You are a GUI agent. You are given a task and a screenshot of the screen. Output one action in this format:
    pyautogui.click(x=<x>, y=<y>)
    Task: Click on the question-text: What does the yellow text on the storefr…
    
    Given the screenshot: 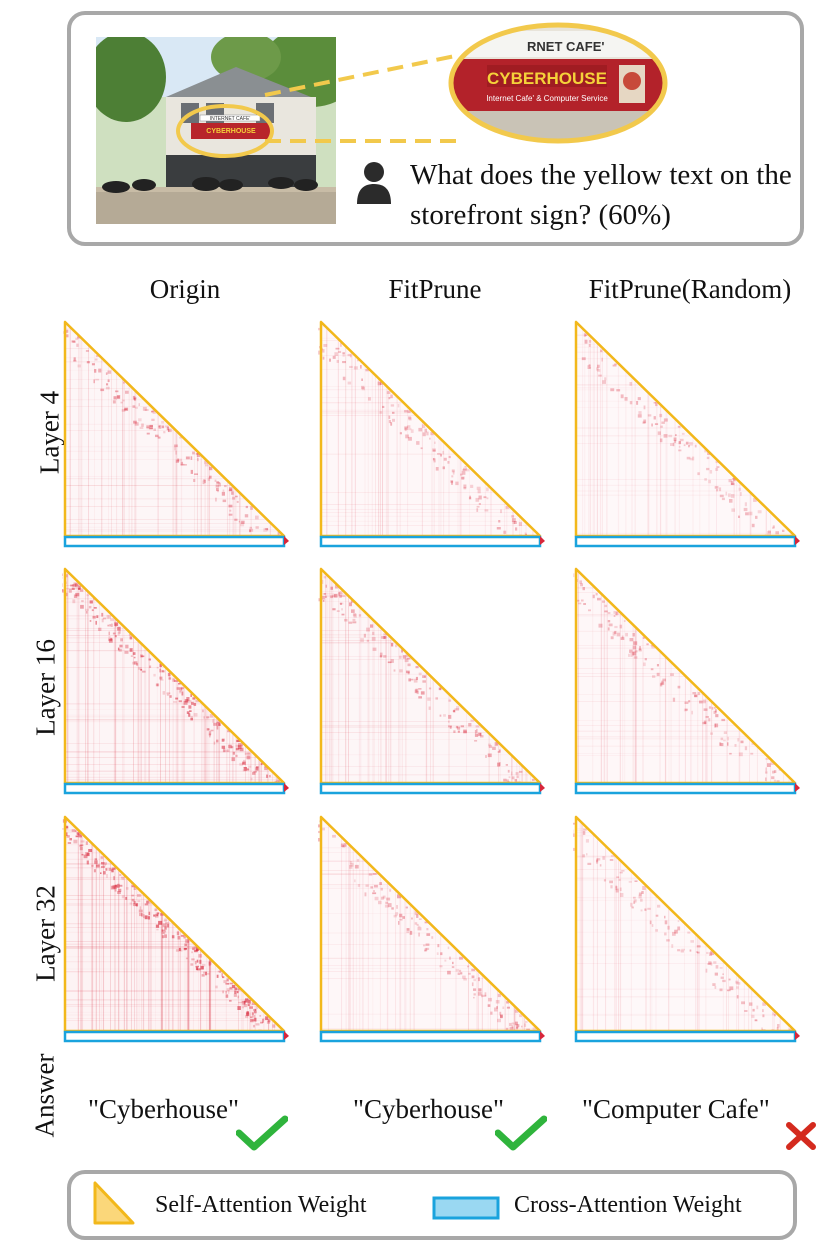 What is the action you would take?
    pyautogui.click(x=601, y=195)
    